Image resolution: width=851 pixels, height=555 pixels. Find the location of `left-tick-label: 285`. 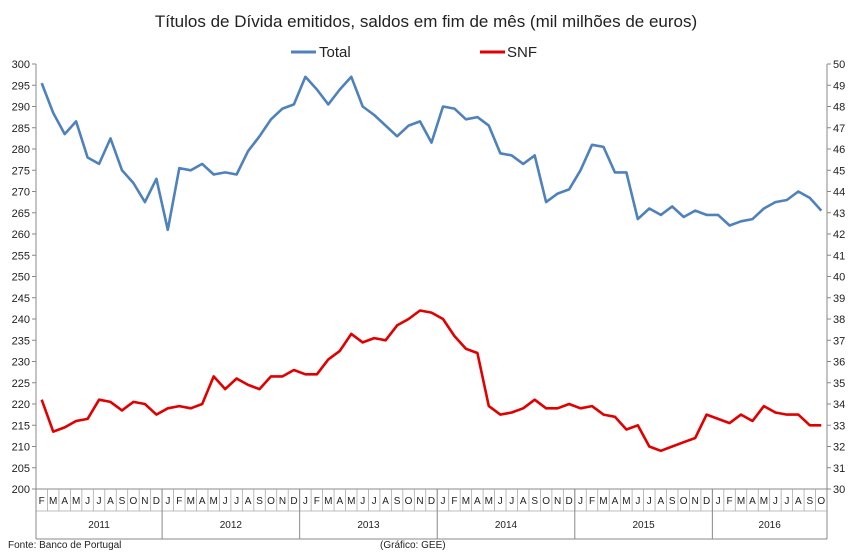

left-tick-label: 285 is located at coordinates (21, 129).